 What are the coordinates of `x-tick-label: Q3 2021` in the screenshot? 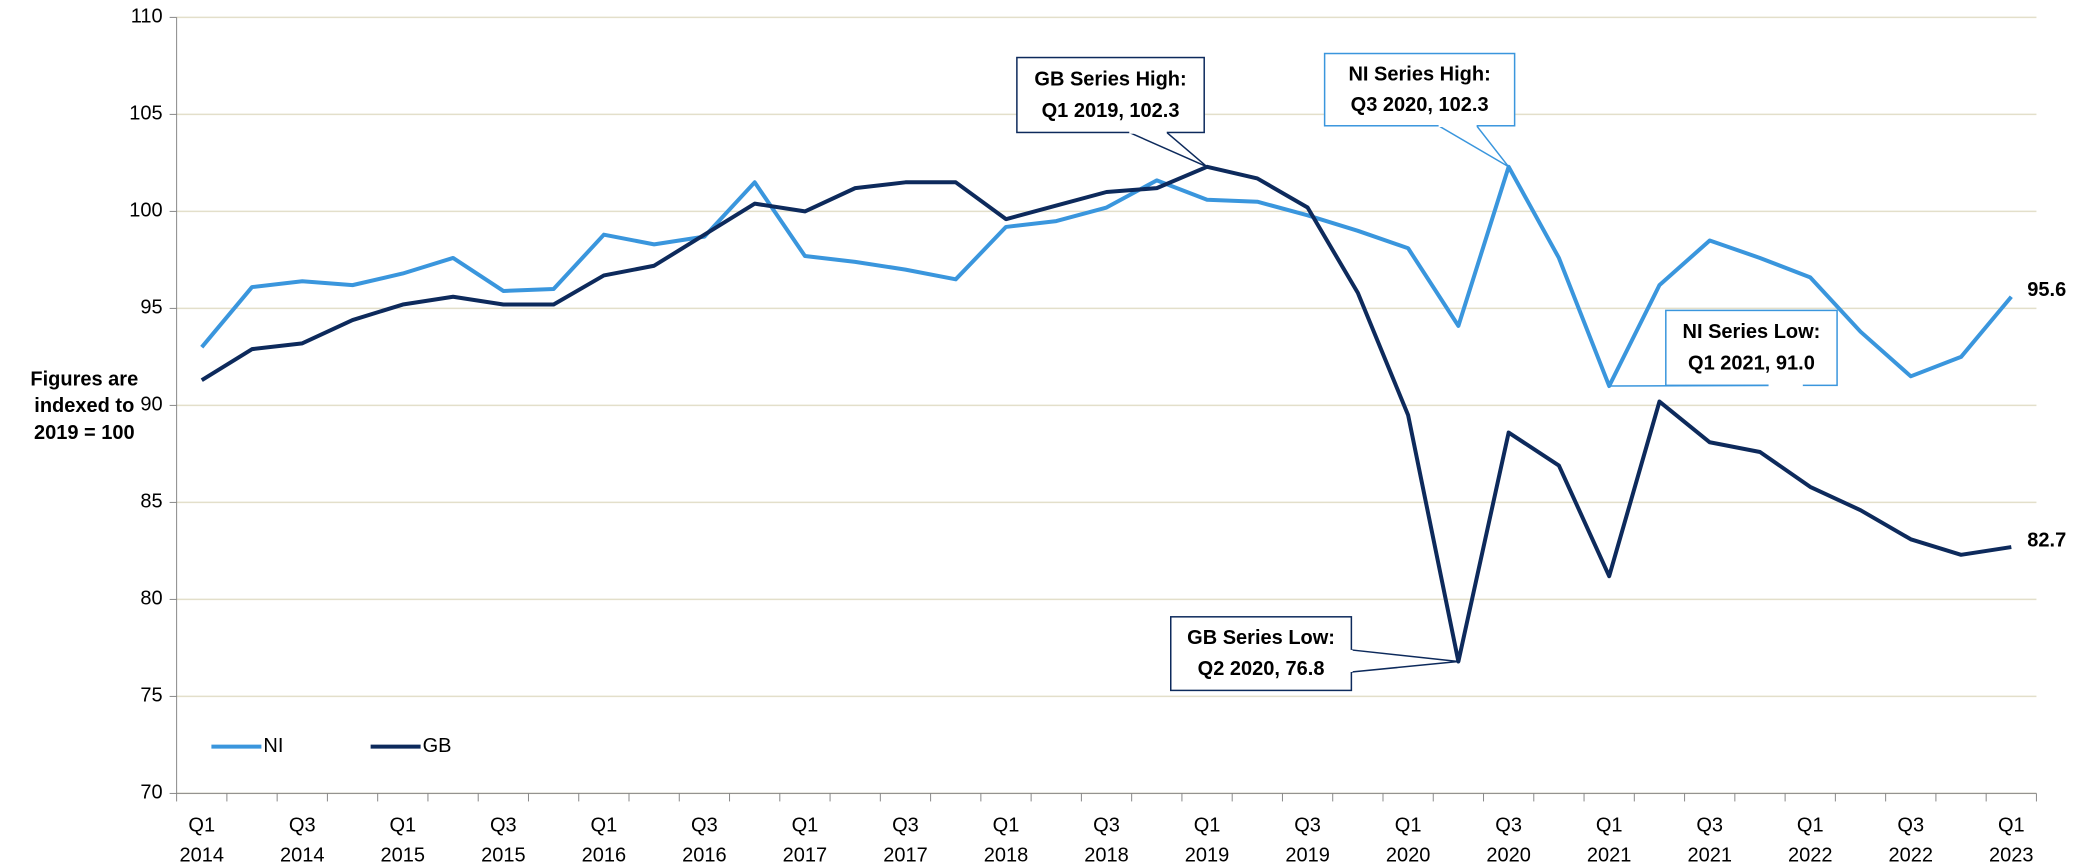 It's located at (1709, 839).